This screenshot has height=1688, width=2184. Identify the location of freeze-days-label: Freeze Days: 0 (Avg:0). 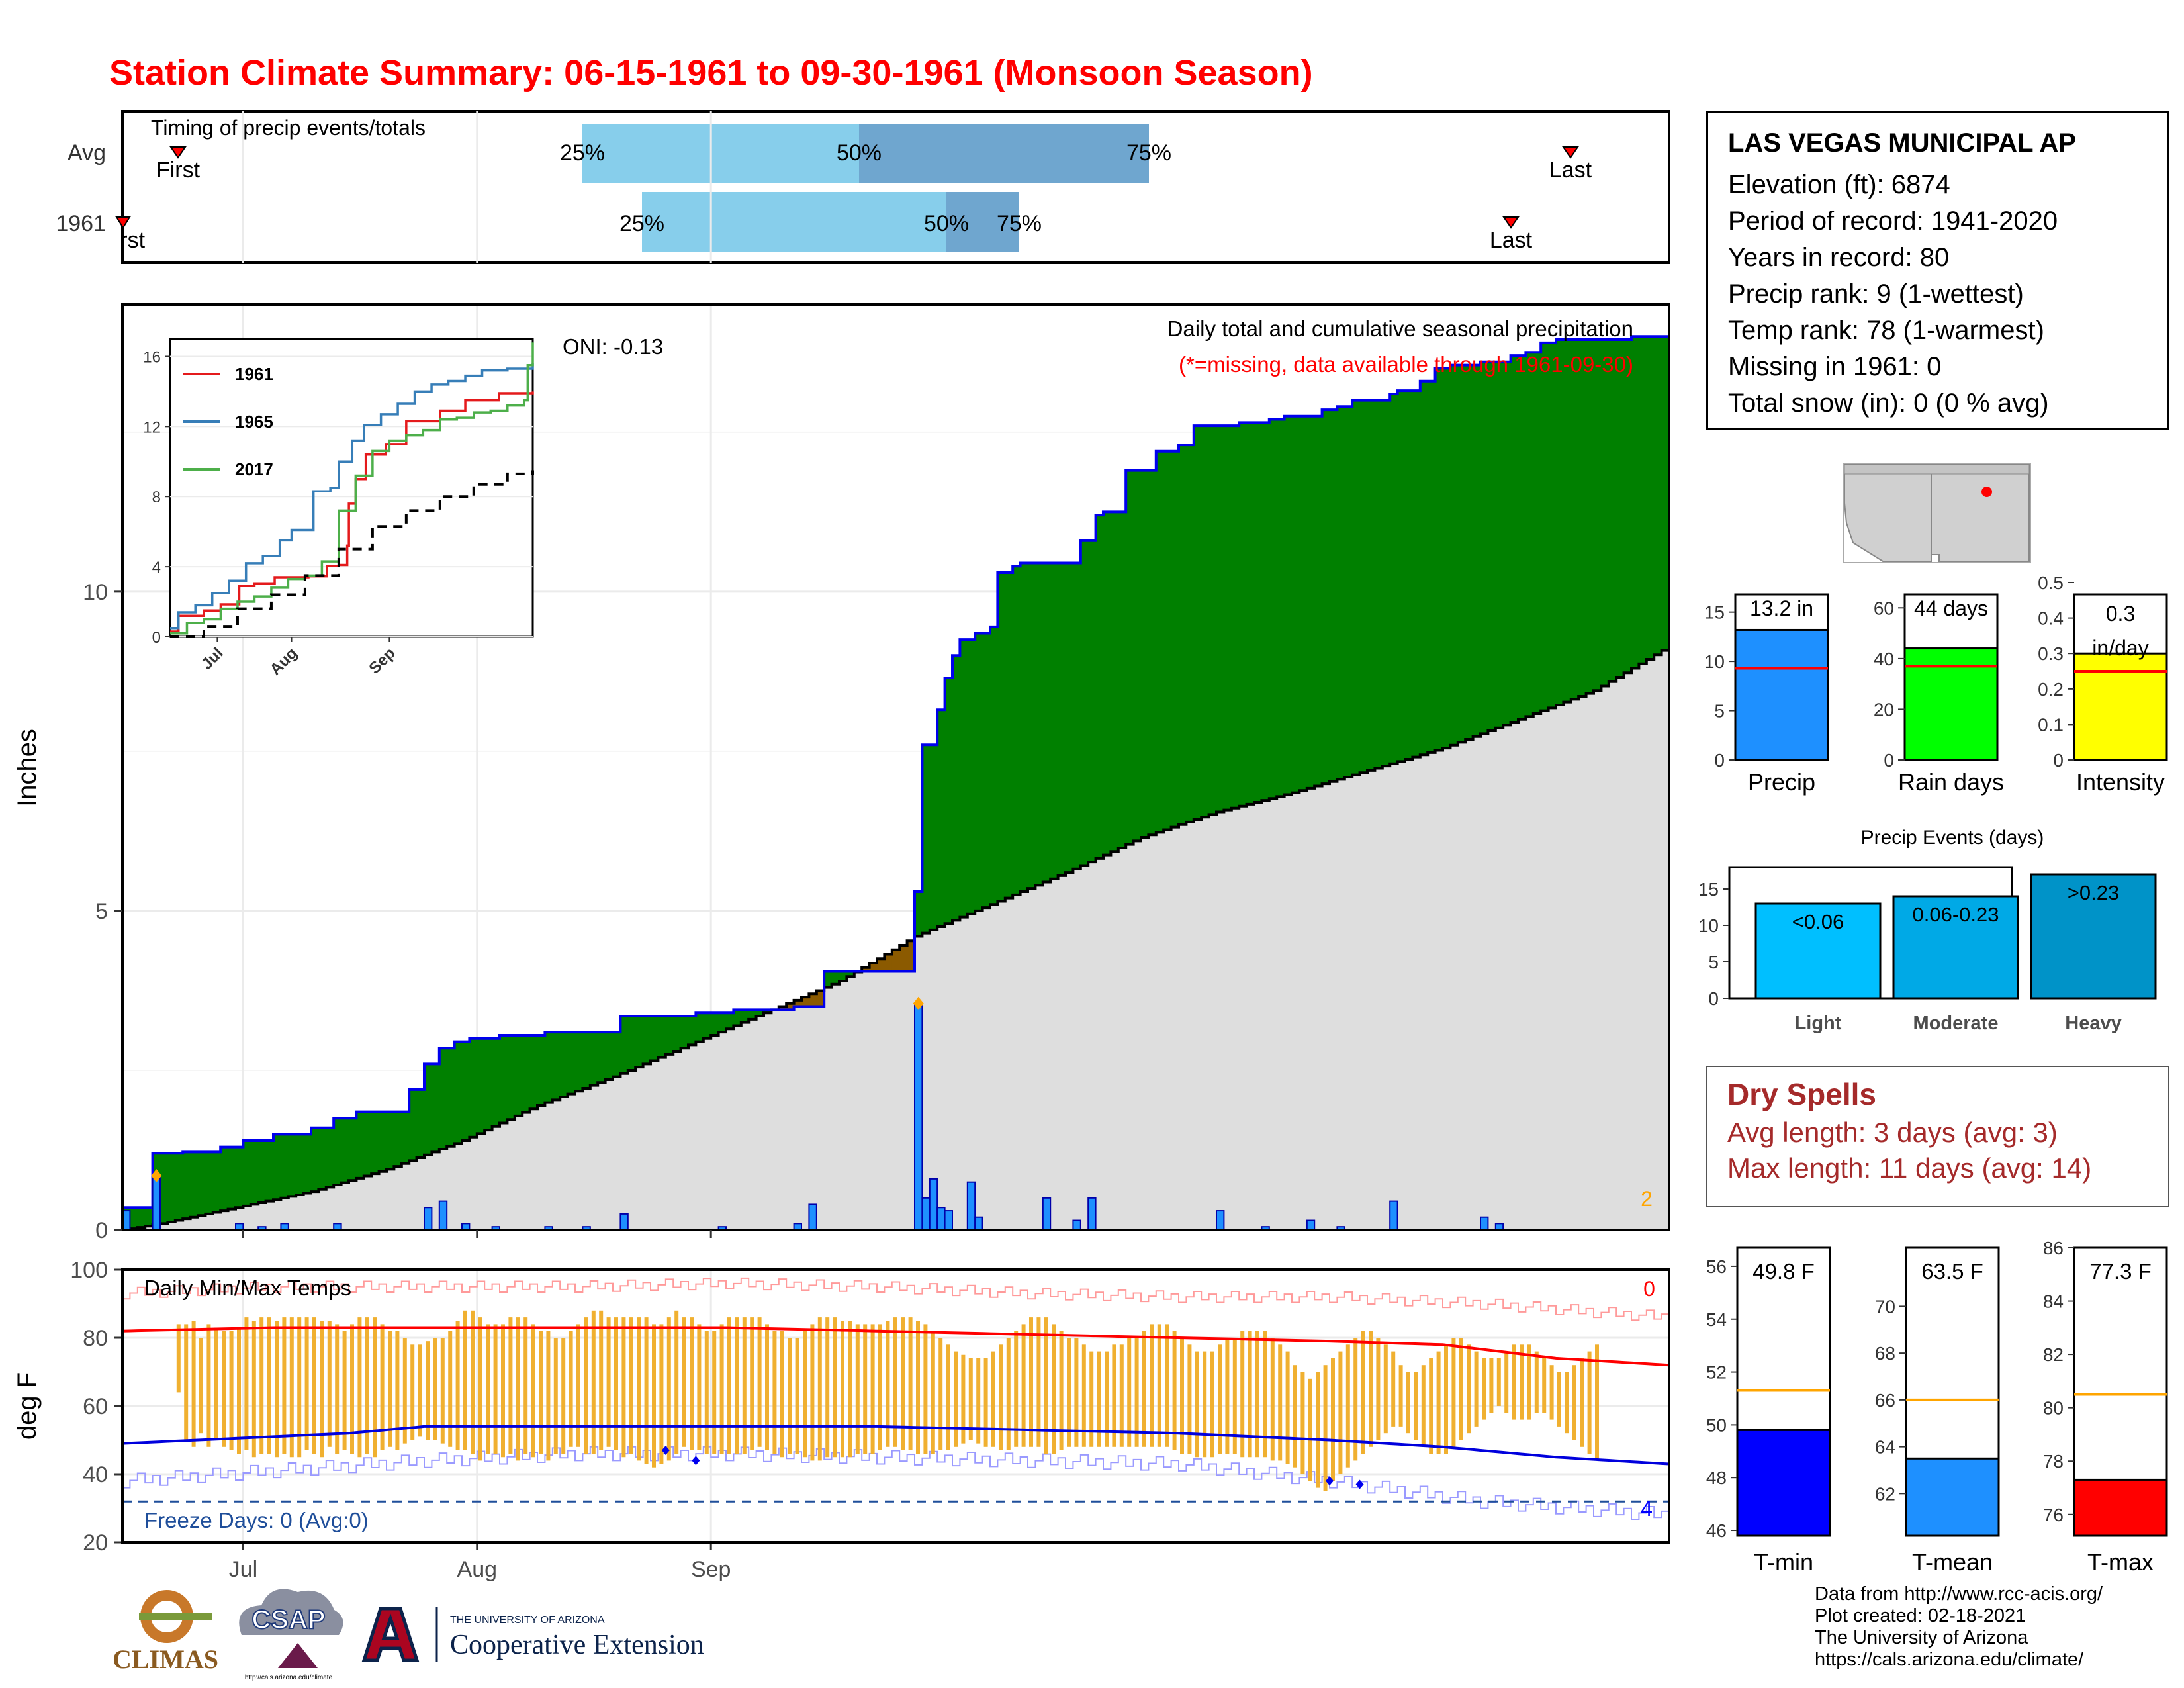
(256, 1520).